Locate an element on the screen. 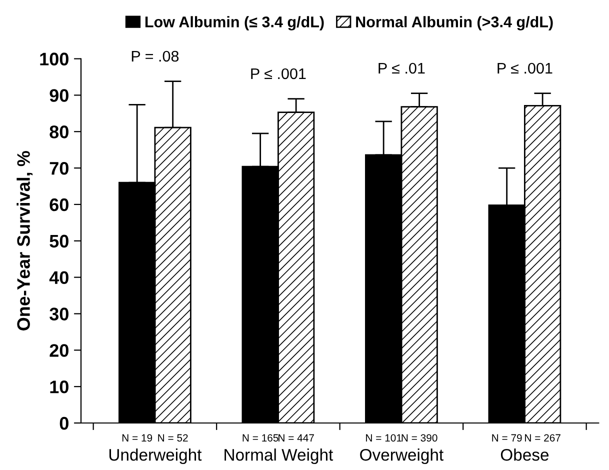 The width and height of the screenshot is (609, 470). y-tick-label: 50 is located at coordinates (59, 241).